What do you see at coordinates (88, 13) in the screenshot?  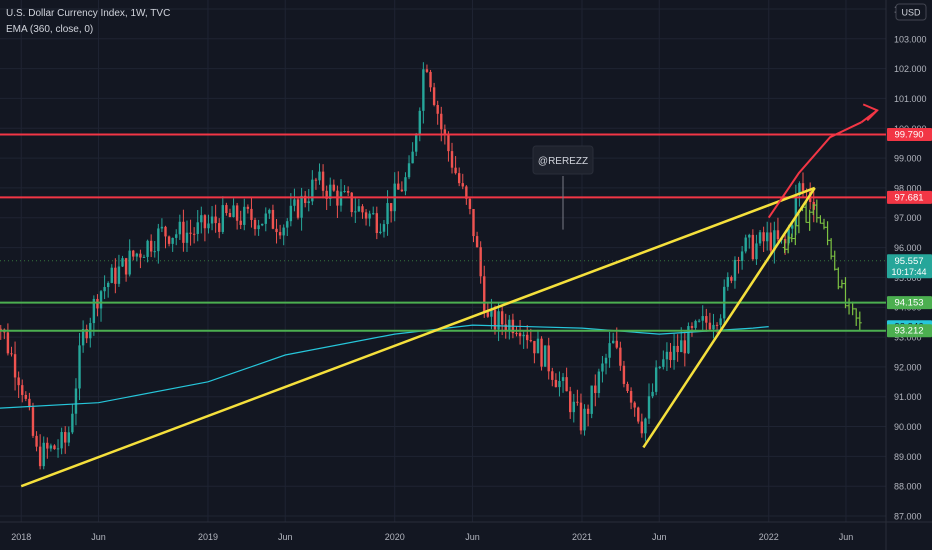 I see `symbol-title: U.S. Dollar Currency Index, 1W, TVC` at bounding box center [88, 13].